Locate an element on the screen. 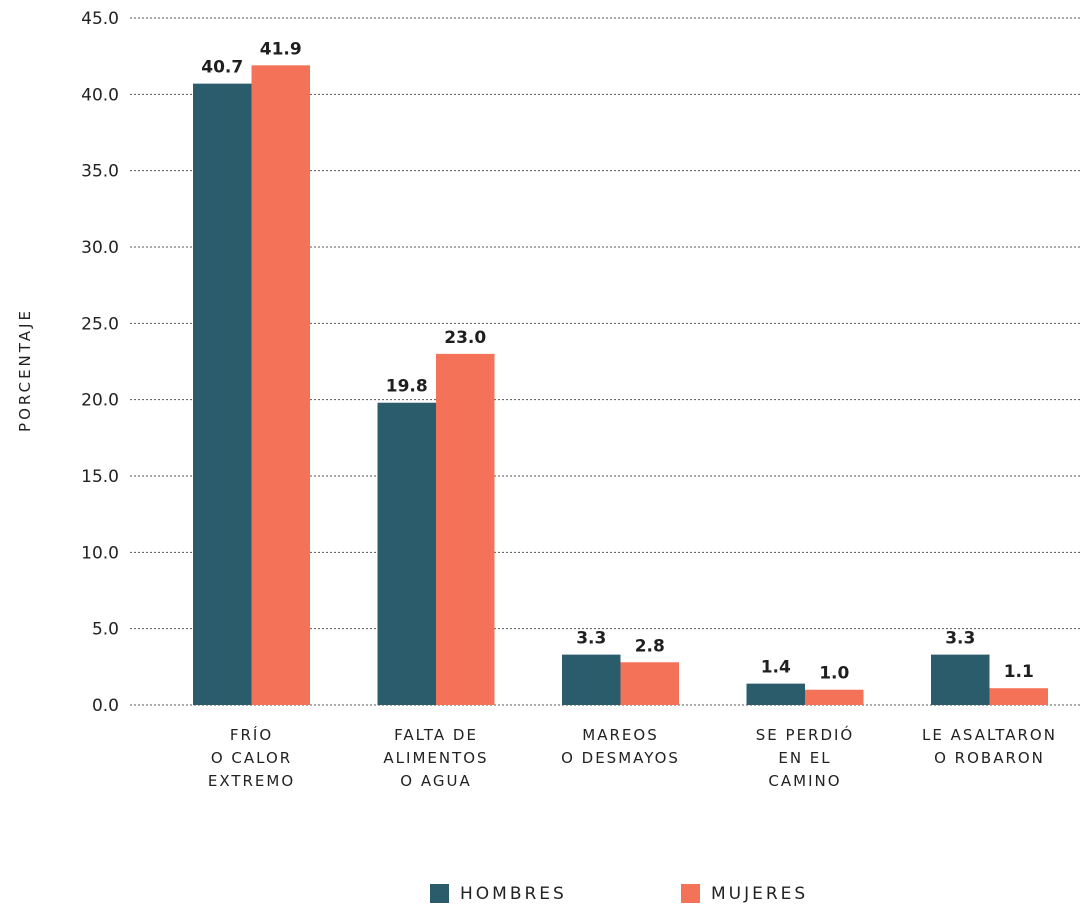  category-label: MAREOS is located at coordinates (620, 735).